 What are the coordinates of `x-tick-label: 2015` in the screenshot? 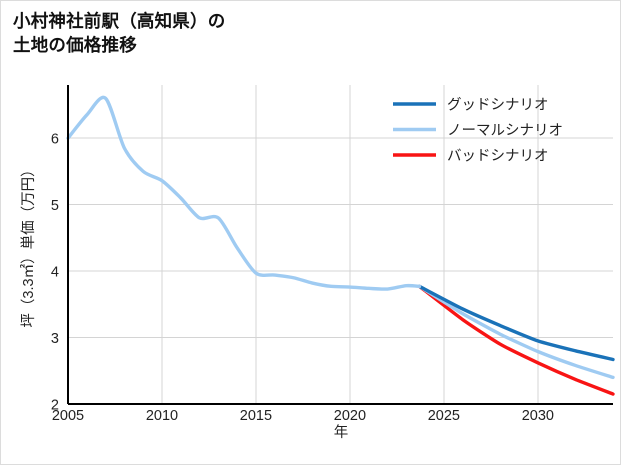 It's located at (256, 416).